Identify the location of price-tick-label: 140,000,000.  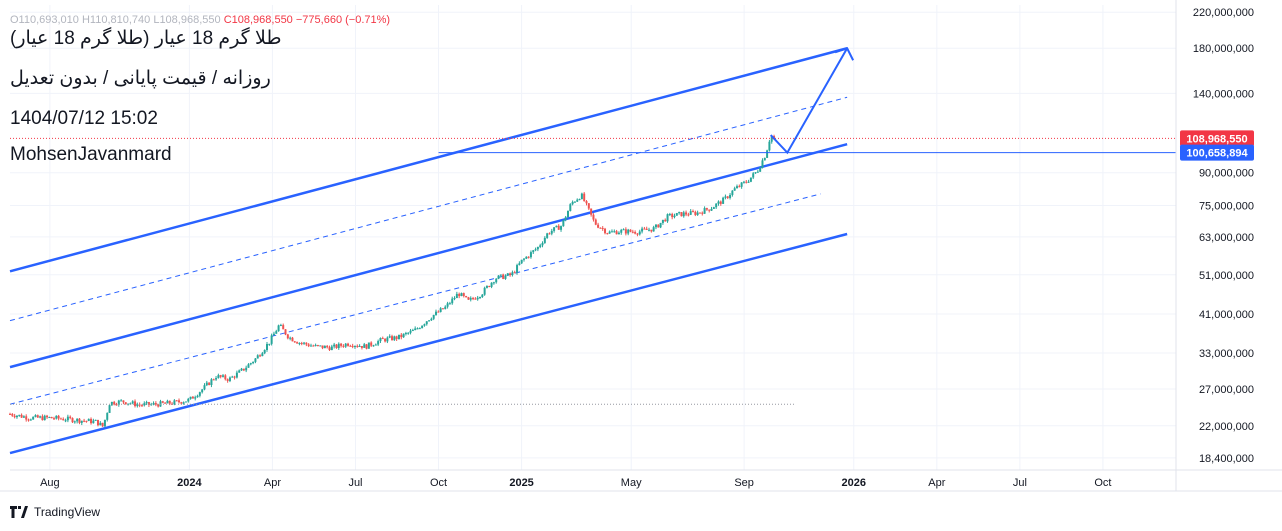
(1223, 94).